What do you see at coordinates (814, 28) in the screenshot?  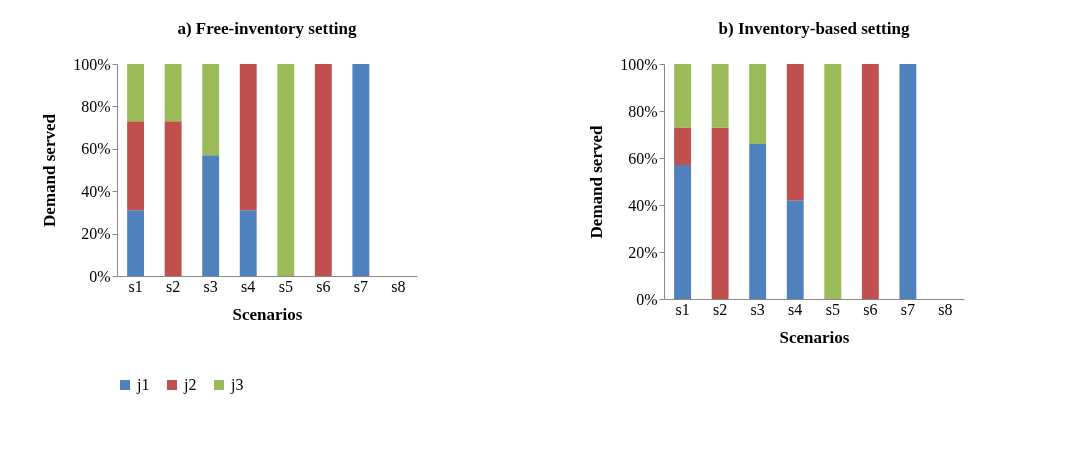 I see `chart-title: b) Inventory-based setting` at bounding box center [814, 28].